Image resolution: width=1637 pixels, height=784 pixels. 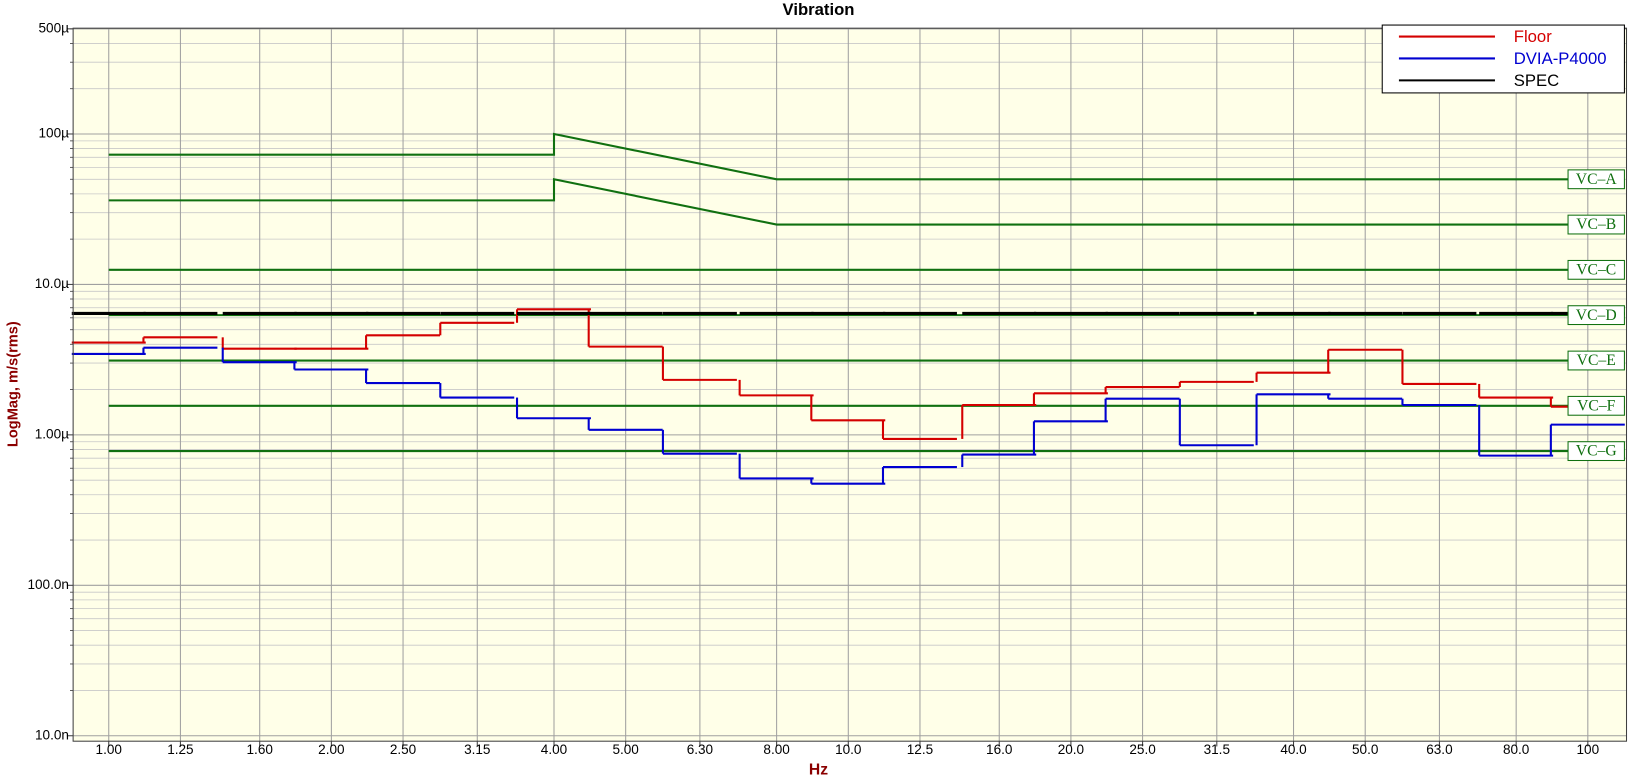 I want to click on criterion-label: VC–B, so click(x=1596, y=224).